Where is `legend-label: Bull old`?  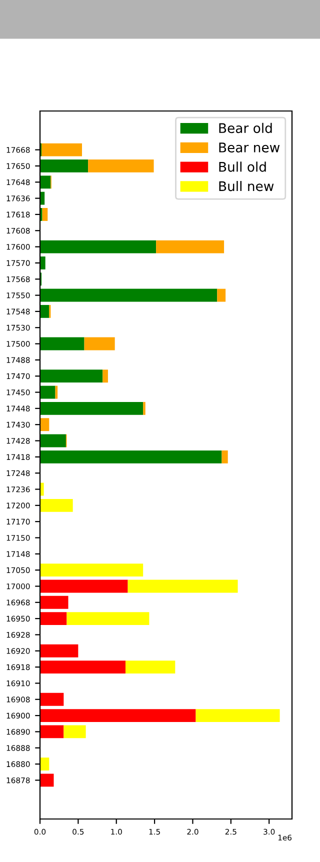 legend-label: Bull old is located at coordinates (242, 167).